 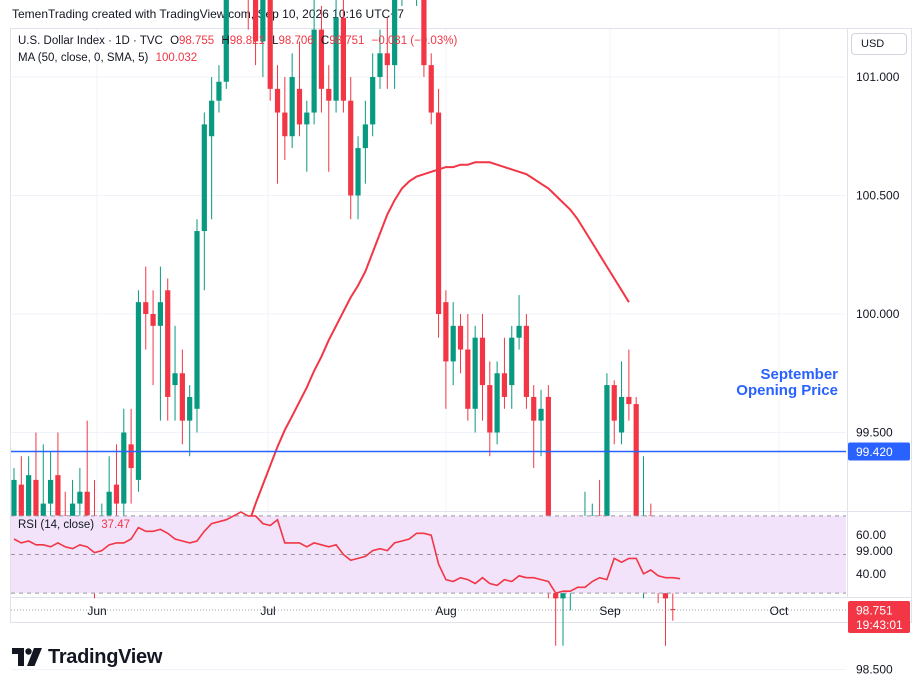 What do you see at coordinates (878, 77) in the screenshot?
I see `price-tick-label: 101.000` at bounding box center [878, 77].